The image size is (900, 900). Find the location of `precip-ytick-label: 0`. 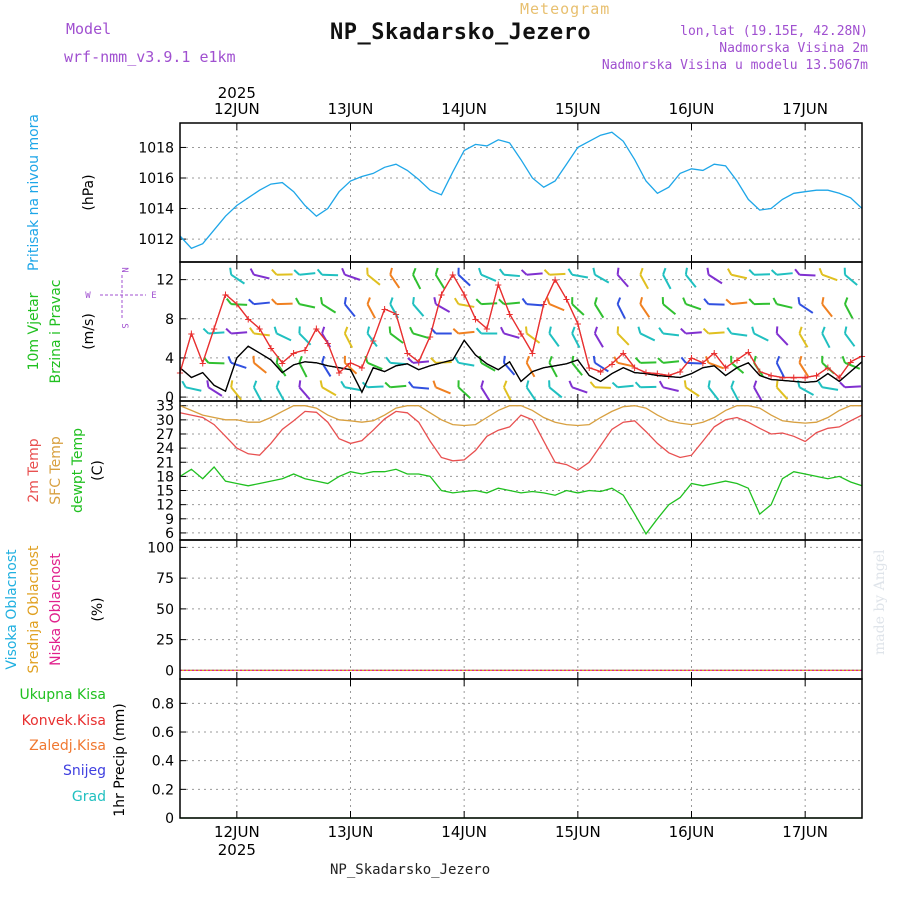

precip-ytick-label: 0 is located at coordinates (169, 819).